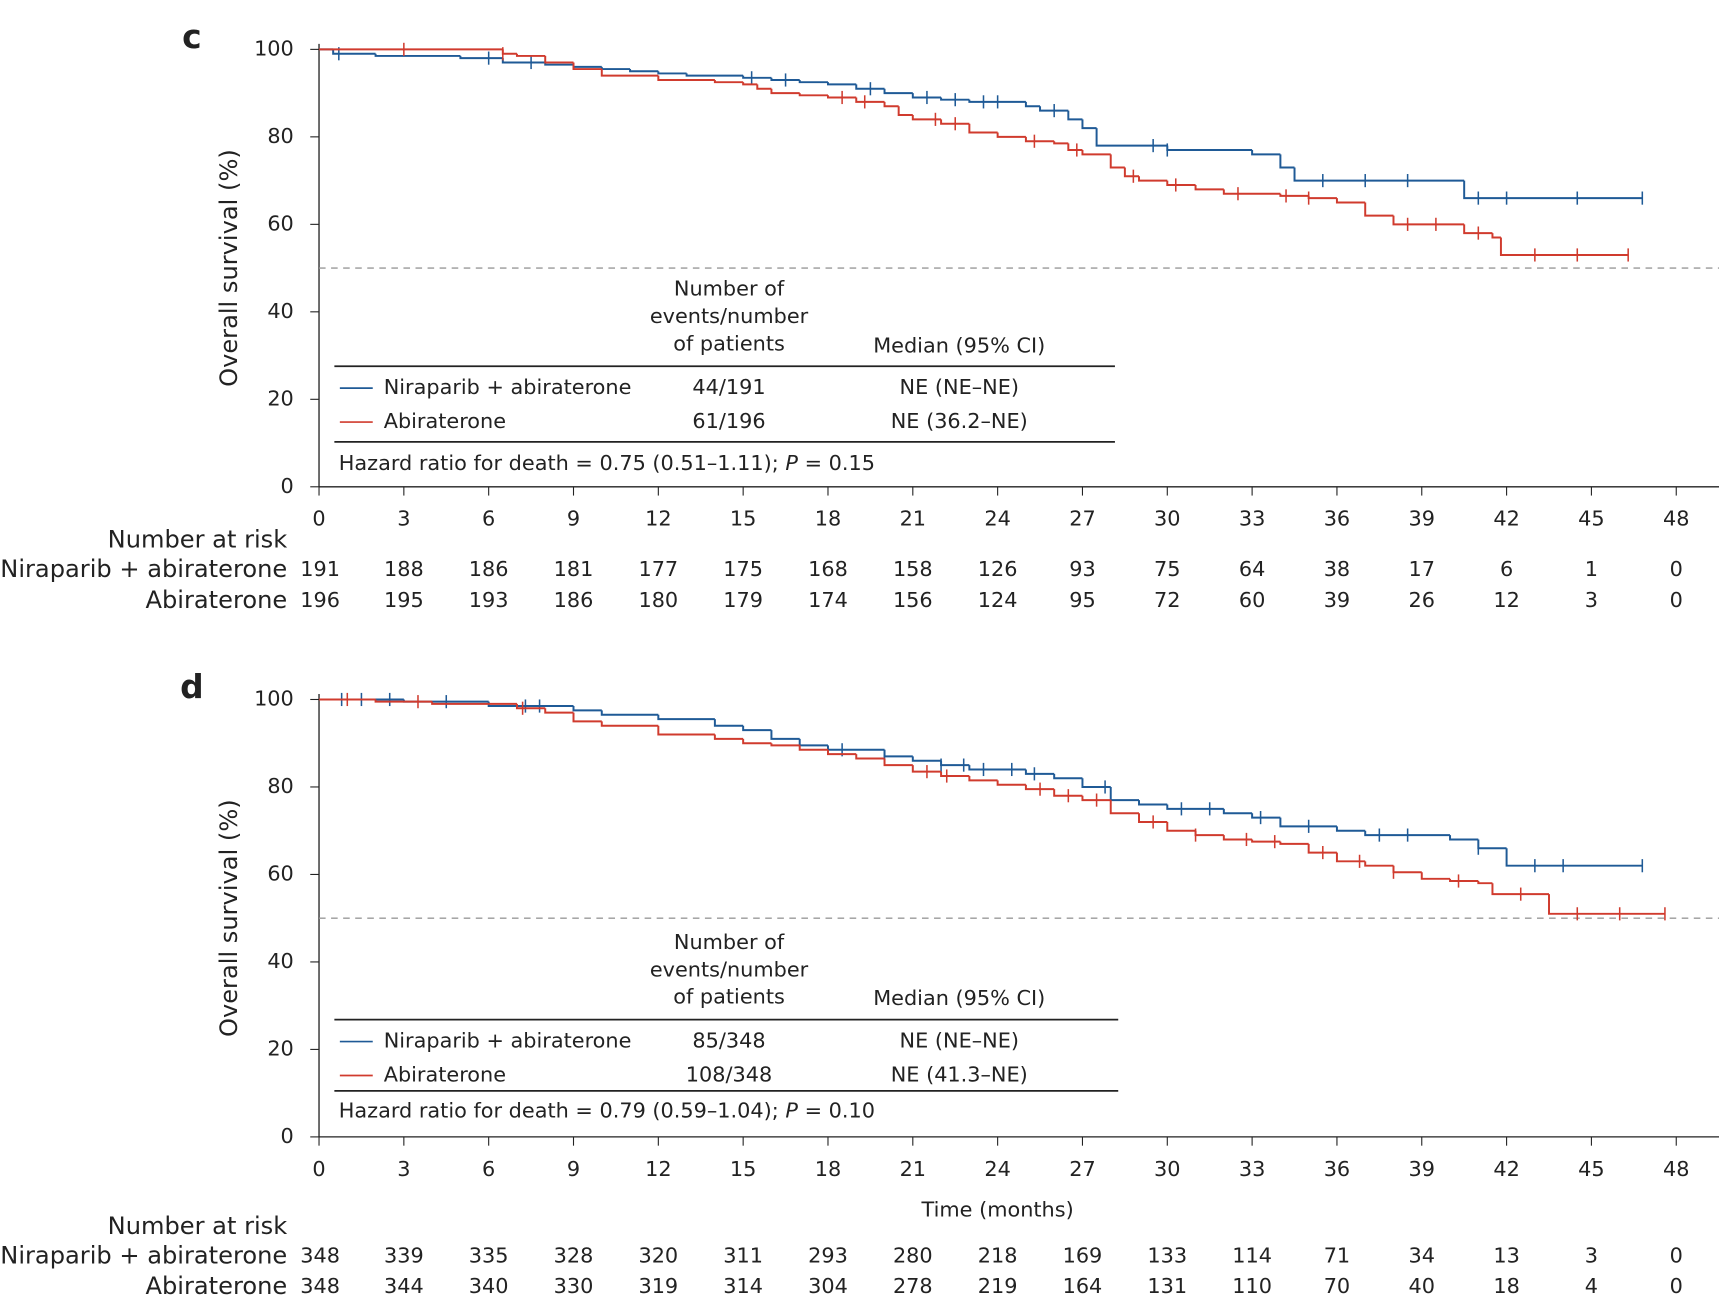 The image size is (1719, 1297). I want to click on risk-count: 156, so click(913, 600).